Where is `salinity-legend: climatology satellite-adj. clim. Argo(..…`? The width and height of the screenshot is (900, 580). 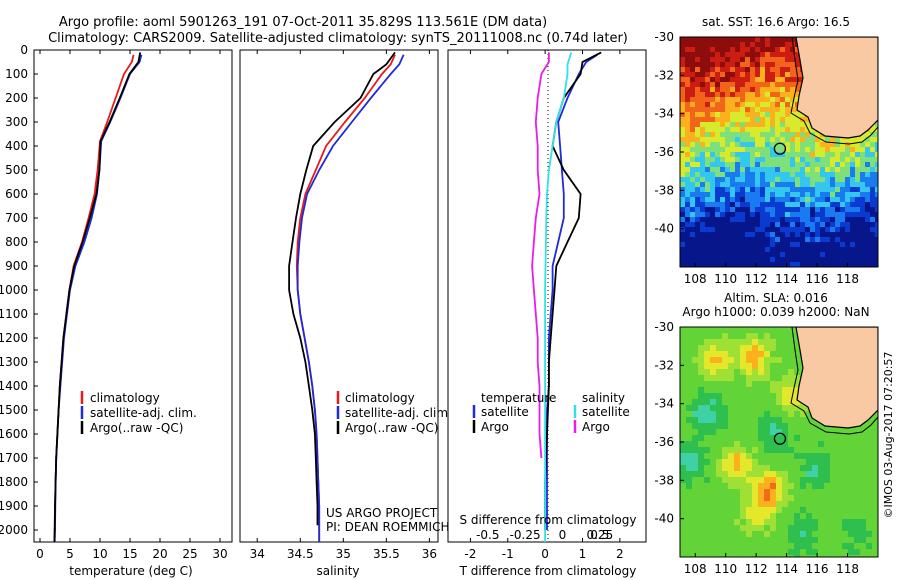
salinity-legend: climatology satellite-adj. clim. Argo(..… is located at coordinates (394, 413).